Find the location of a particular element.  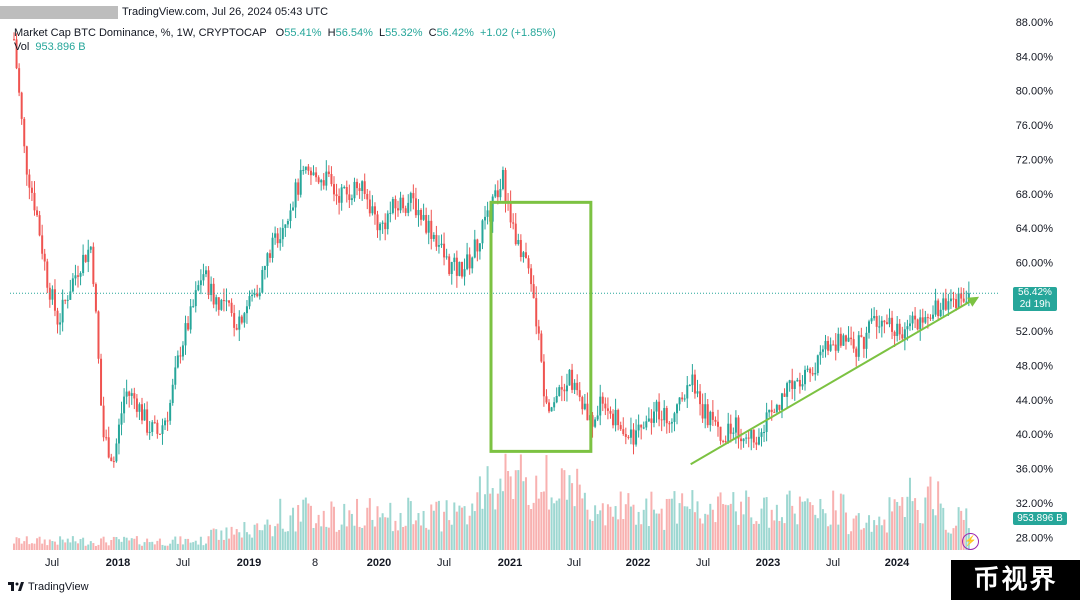

vol-label: Vol is located at coordinates (22, 47).